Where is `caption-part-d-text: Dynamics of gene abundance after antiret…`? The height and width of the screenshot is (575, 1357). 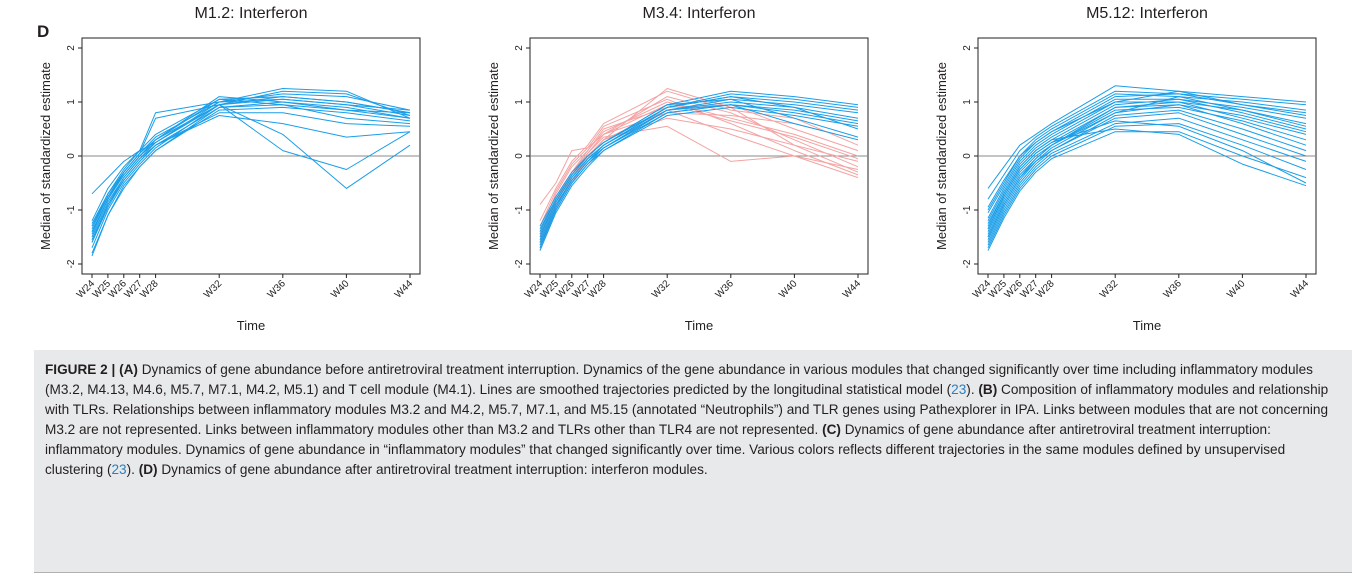
caption-part-d-text: Dynamics of gene abundance after antiret… is located at coordinates (432, 469).